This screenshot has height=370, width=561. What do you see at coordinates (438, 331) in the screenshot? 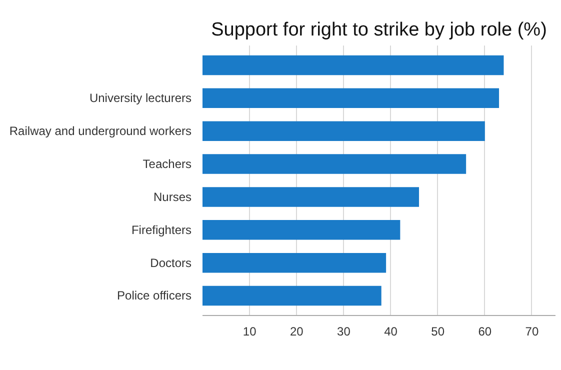
I see `x-tick-label: 50` at bounding box center [438, 331].